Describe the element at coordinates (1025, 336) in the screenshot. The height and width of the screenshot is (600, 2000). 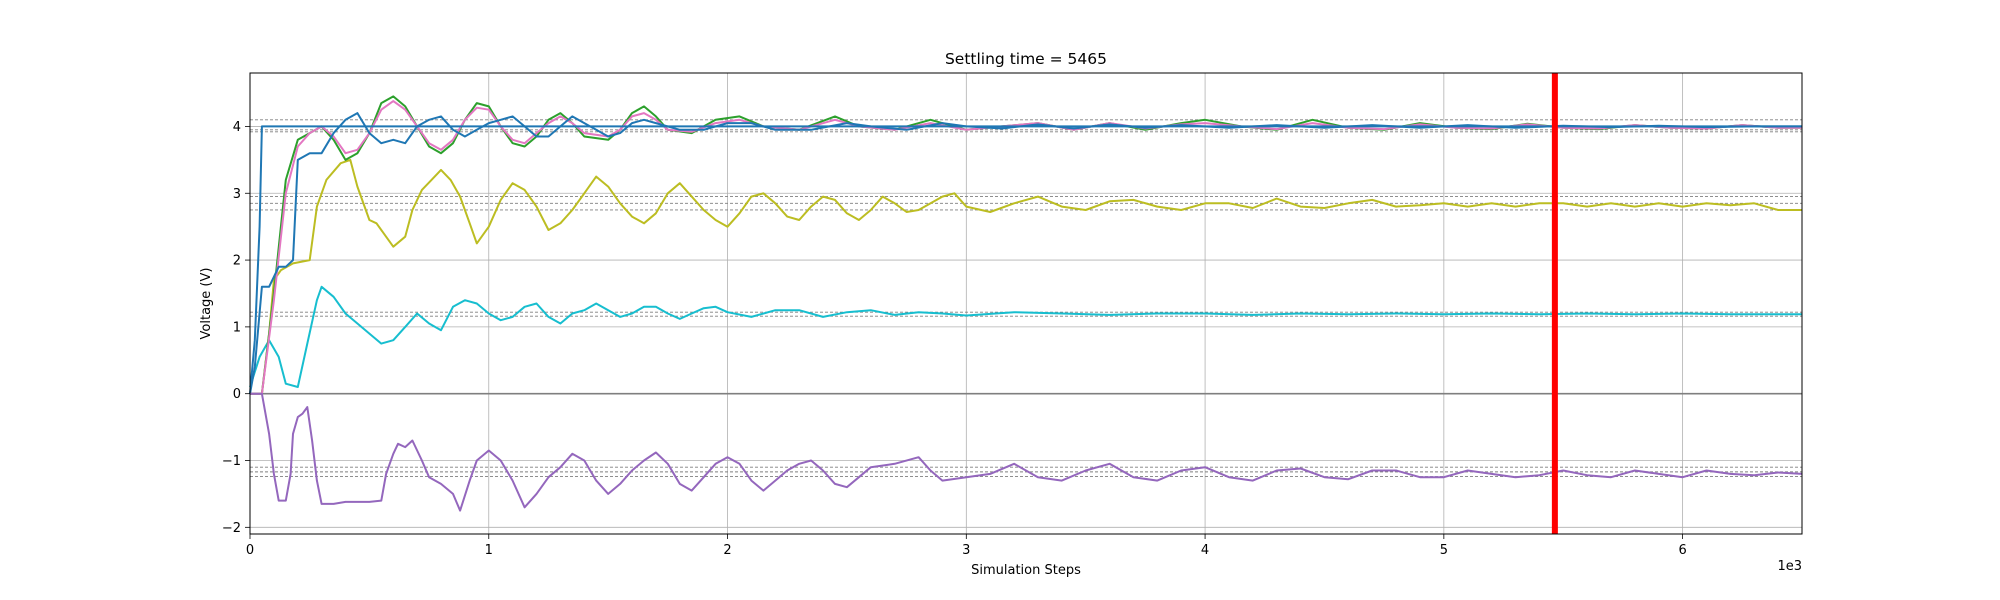
I see `series-line` at that location.